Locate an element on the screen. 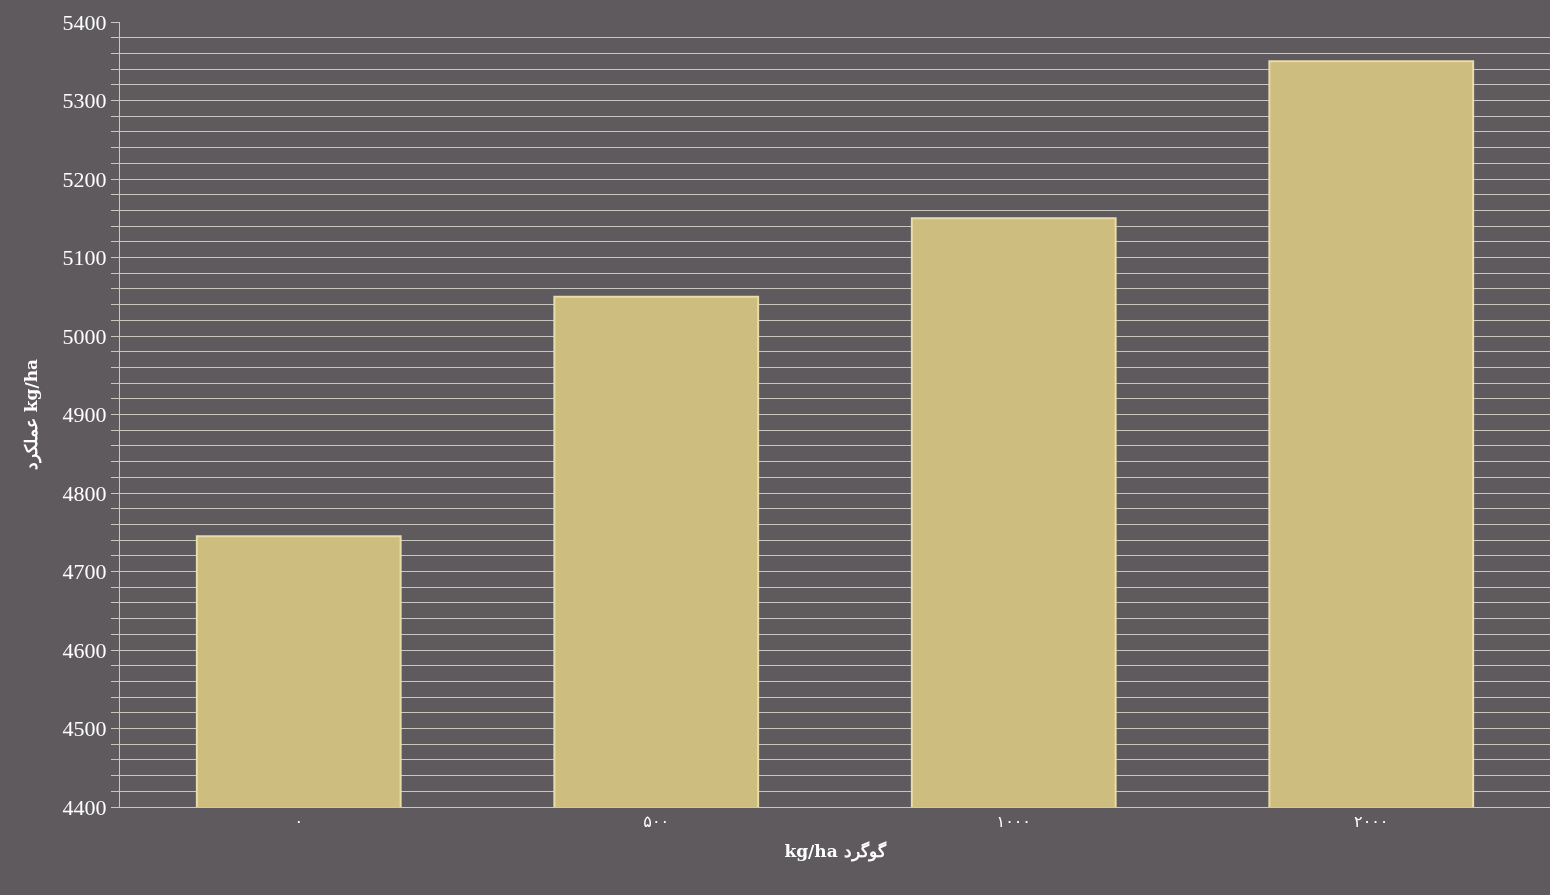 Image resolution: width=1550 pixels, height=895 pixels. y-tick-label: 5100 is located at coordinates (84, 258).